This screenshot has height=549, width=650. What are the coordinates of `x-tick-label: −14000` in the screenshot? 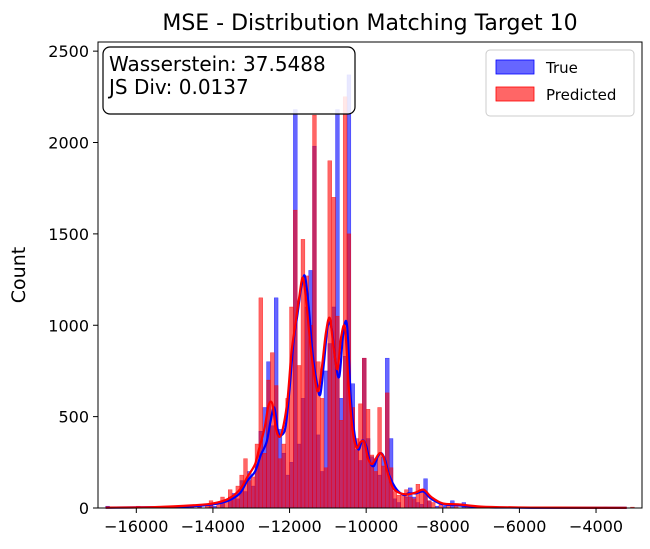 It's located at (213, 526).